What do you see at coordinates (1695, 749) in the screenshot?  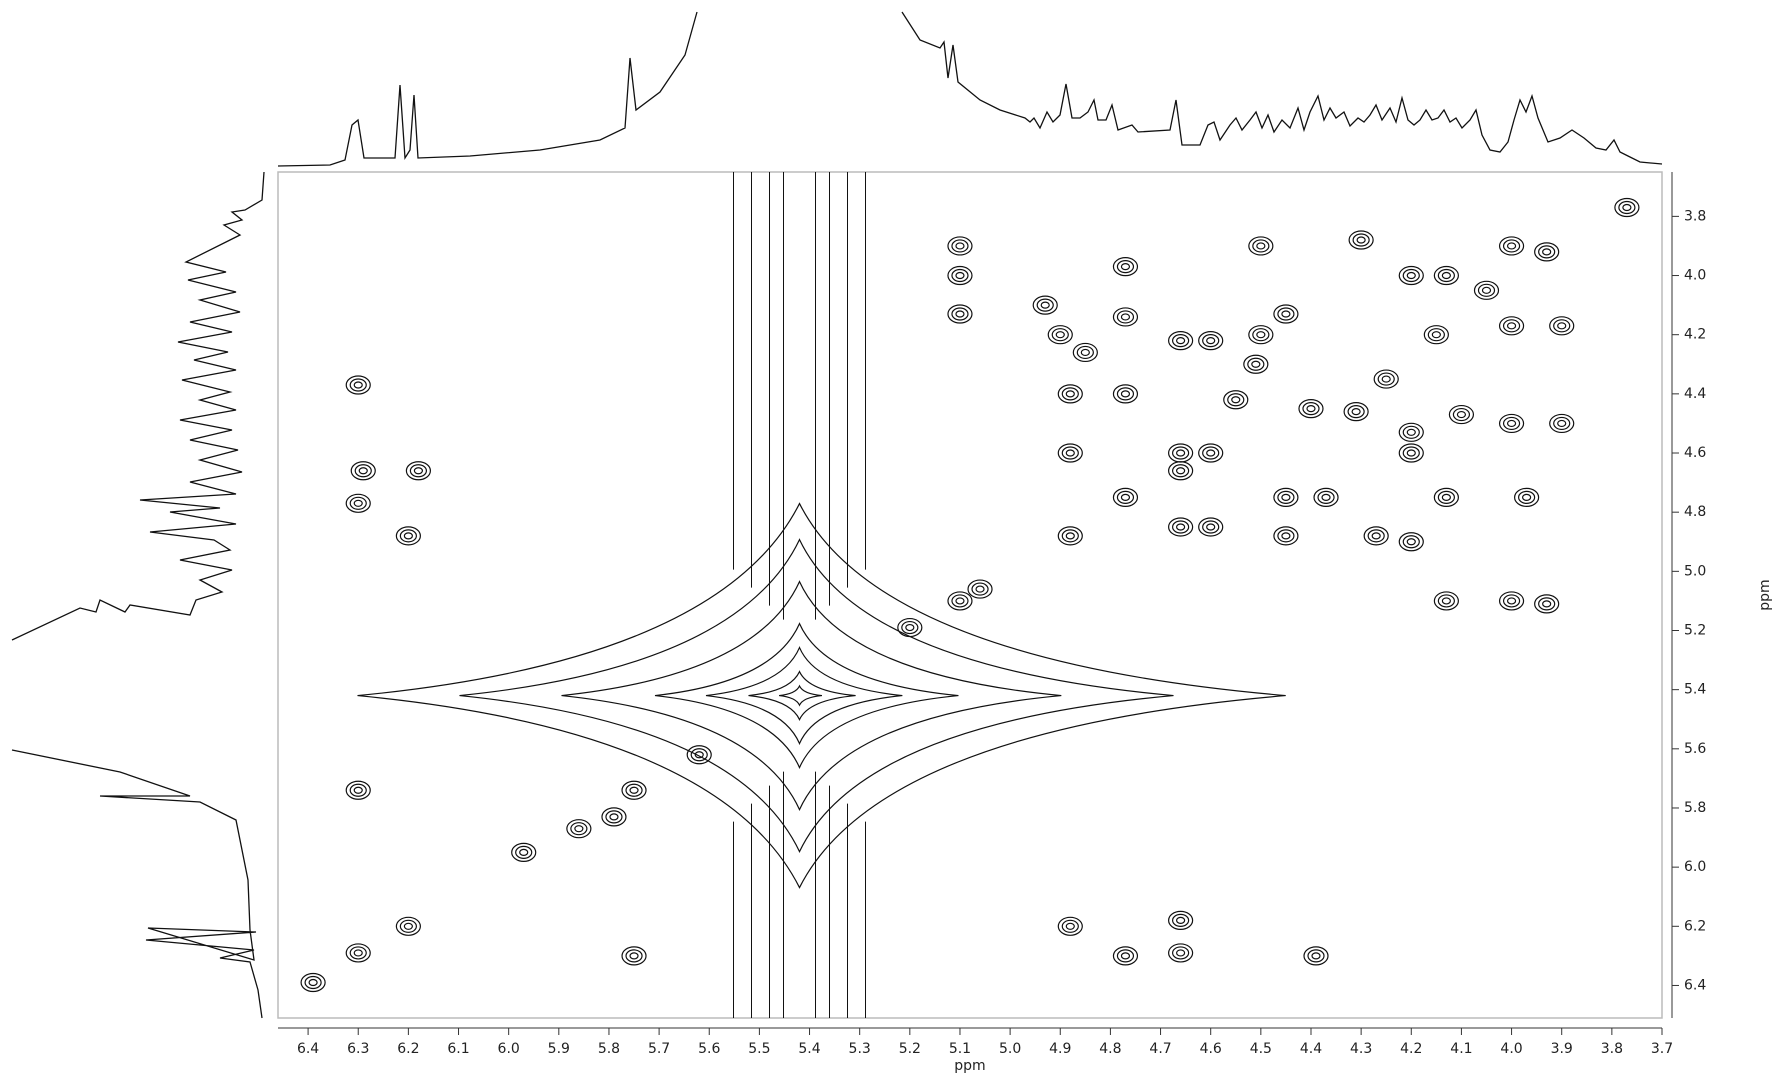 I see `y-tick-label: 5.6` at bounding box center [1695, 749].